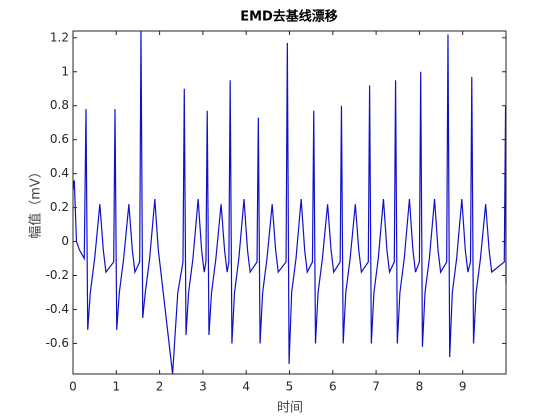  What do you see at coordinates (36, 202) in the screenshot?
I see `y-axis-label: 幅值（mV）` at bounding box center [36, 202].